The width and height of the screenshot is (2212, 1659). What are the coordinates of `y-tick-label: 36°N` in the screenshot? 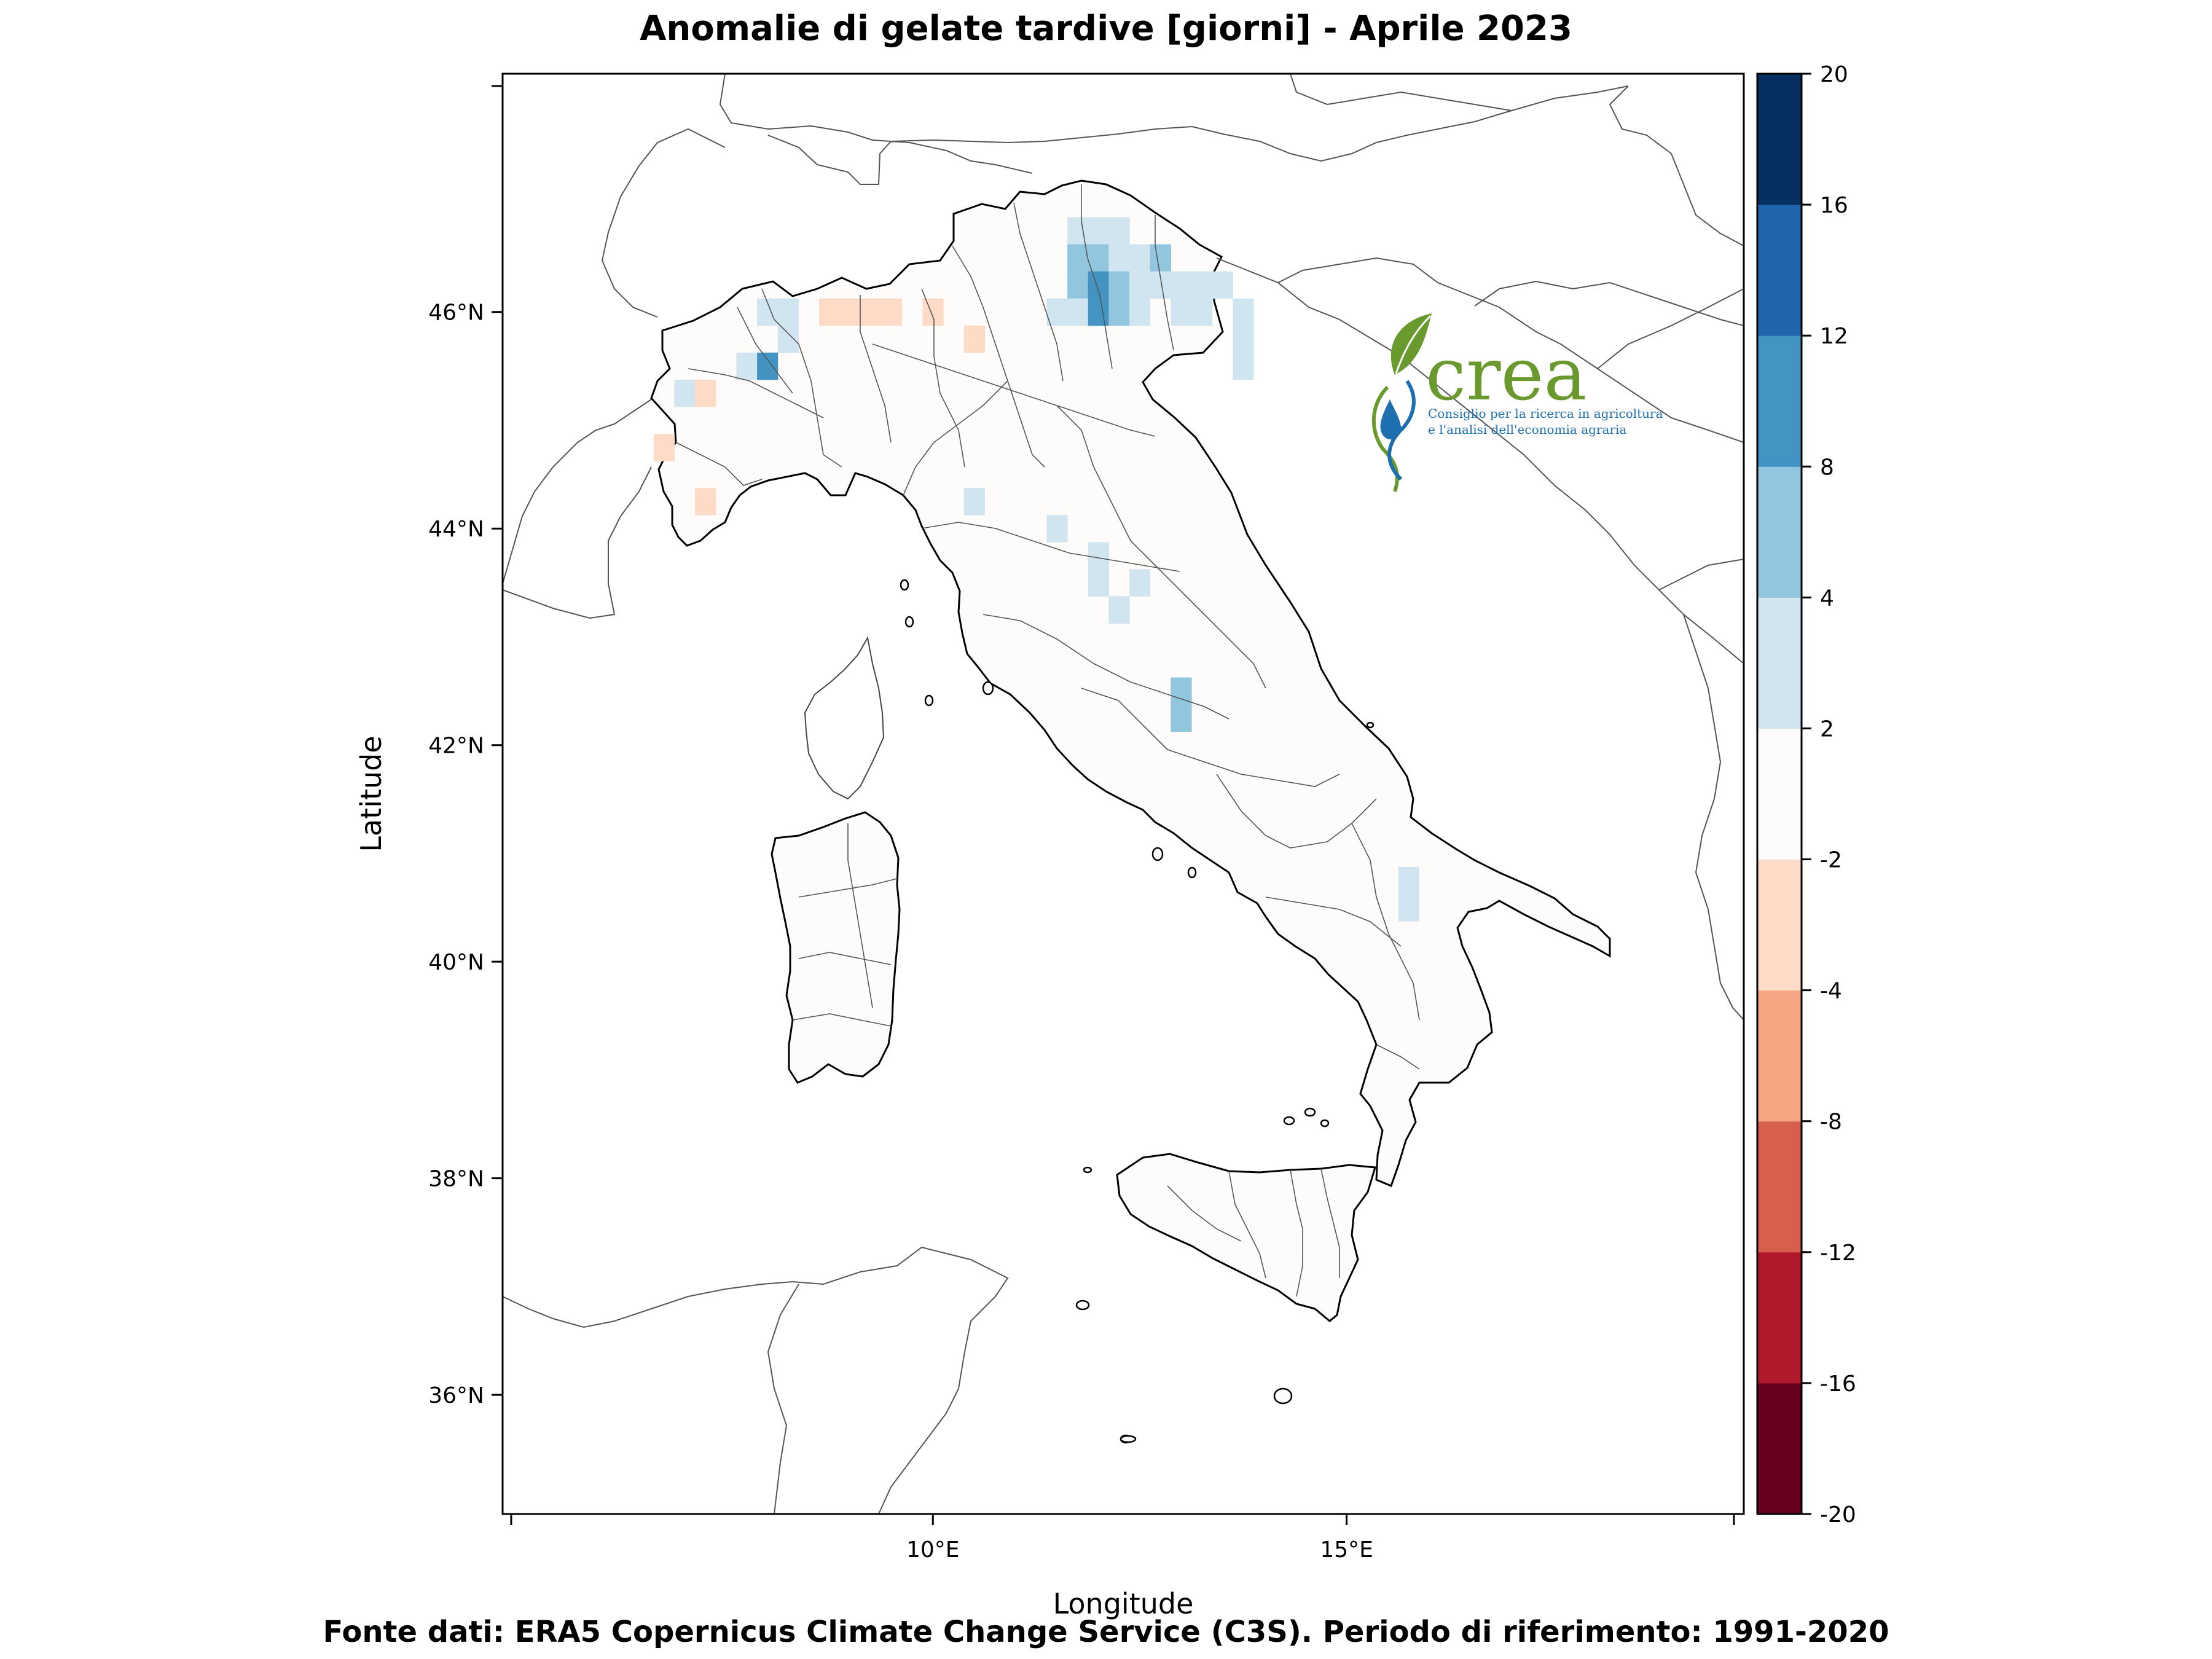 It's located at (456, 1395).